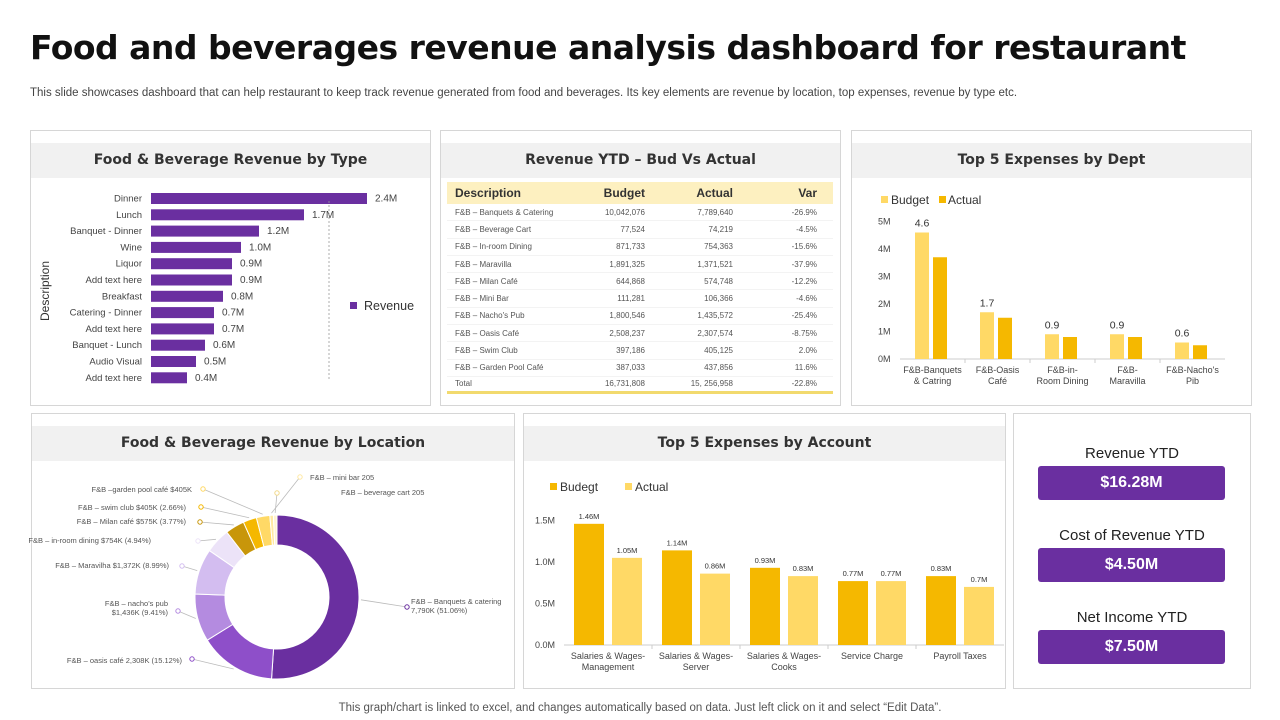 The width and height of the screenshot is (1280, 720). Describe the element at coordinates (803, 568) in the screenshot. I see `data-label: 0.83M` at that location.